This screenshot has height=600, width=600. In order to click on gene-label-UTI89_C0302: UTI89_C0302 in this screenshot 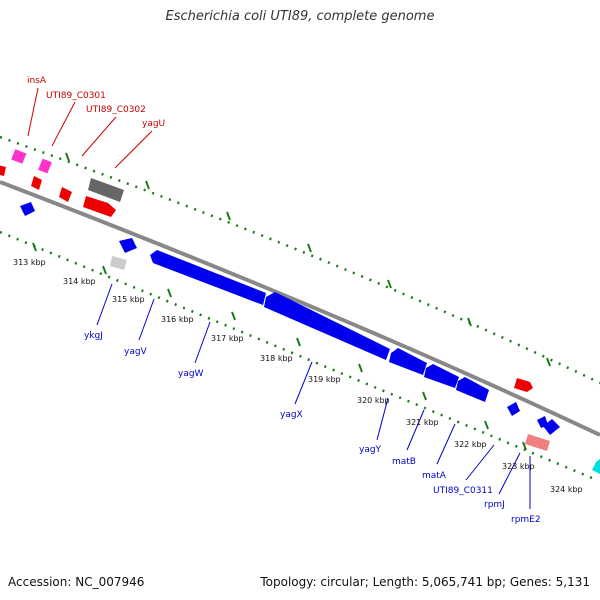, I will do `click(116, 110)`.